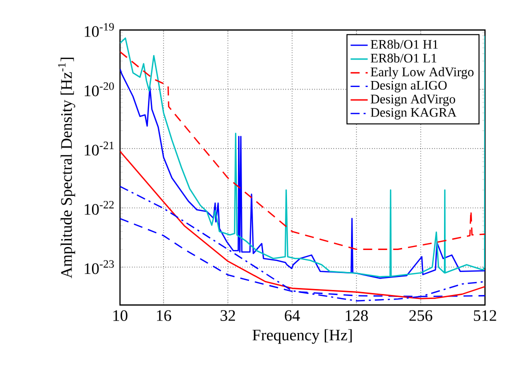  What do you see at coordinates (99, 149) in the screenshot?
I see `y-tick-label: 10$^{-21}$` at bounding box center [99, 149].